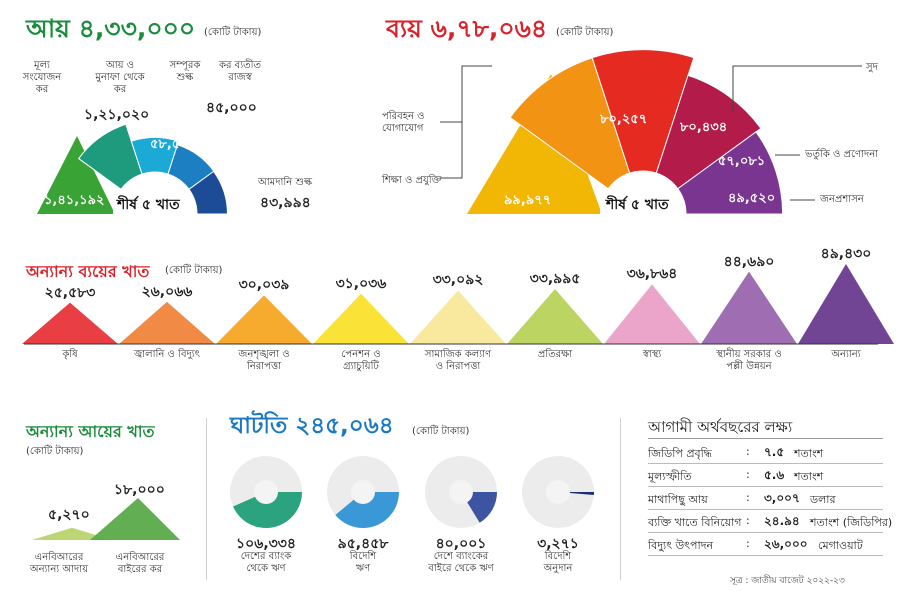 This screenshot has height=591, width=900. I want to click on targets-row-value: ৩,০০৭, so click(782, 498).